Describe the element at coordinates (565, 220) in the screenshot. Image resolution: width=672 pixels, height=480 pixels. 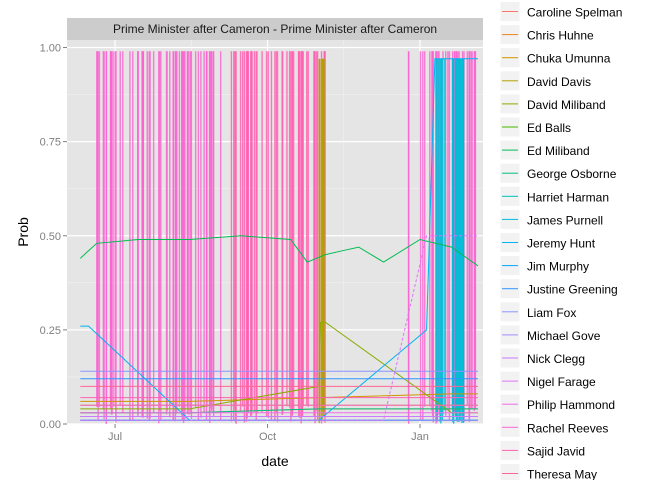
I see `legend-label: James Purnell` at that location.